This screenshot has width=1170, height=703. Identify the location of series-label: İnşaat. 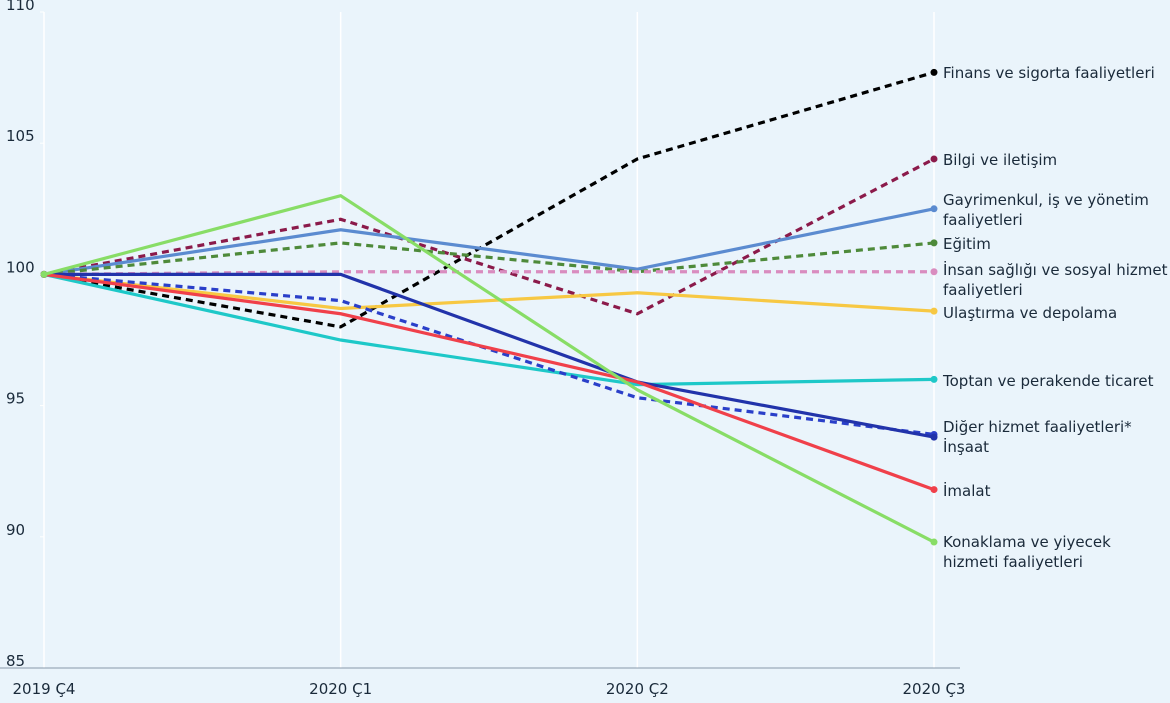
(966, 447).